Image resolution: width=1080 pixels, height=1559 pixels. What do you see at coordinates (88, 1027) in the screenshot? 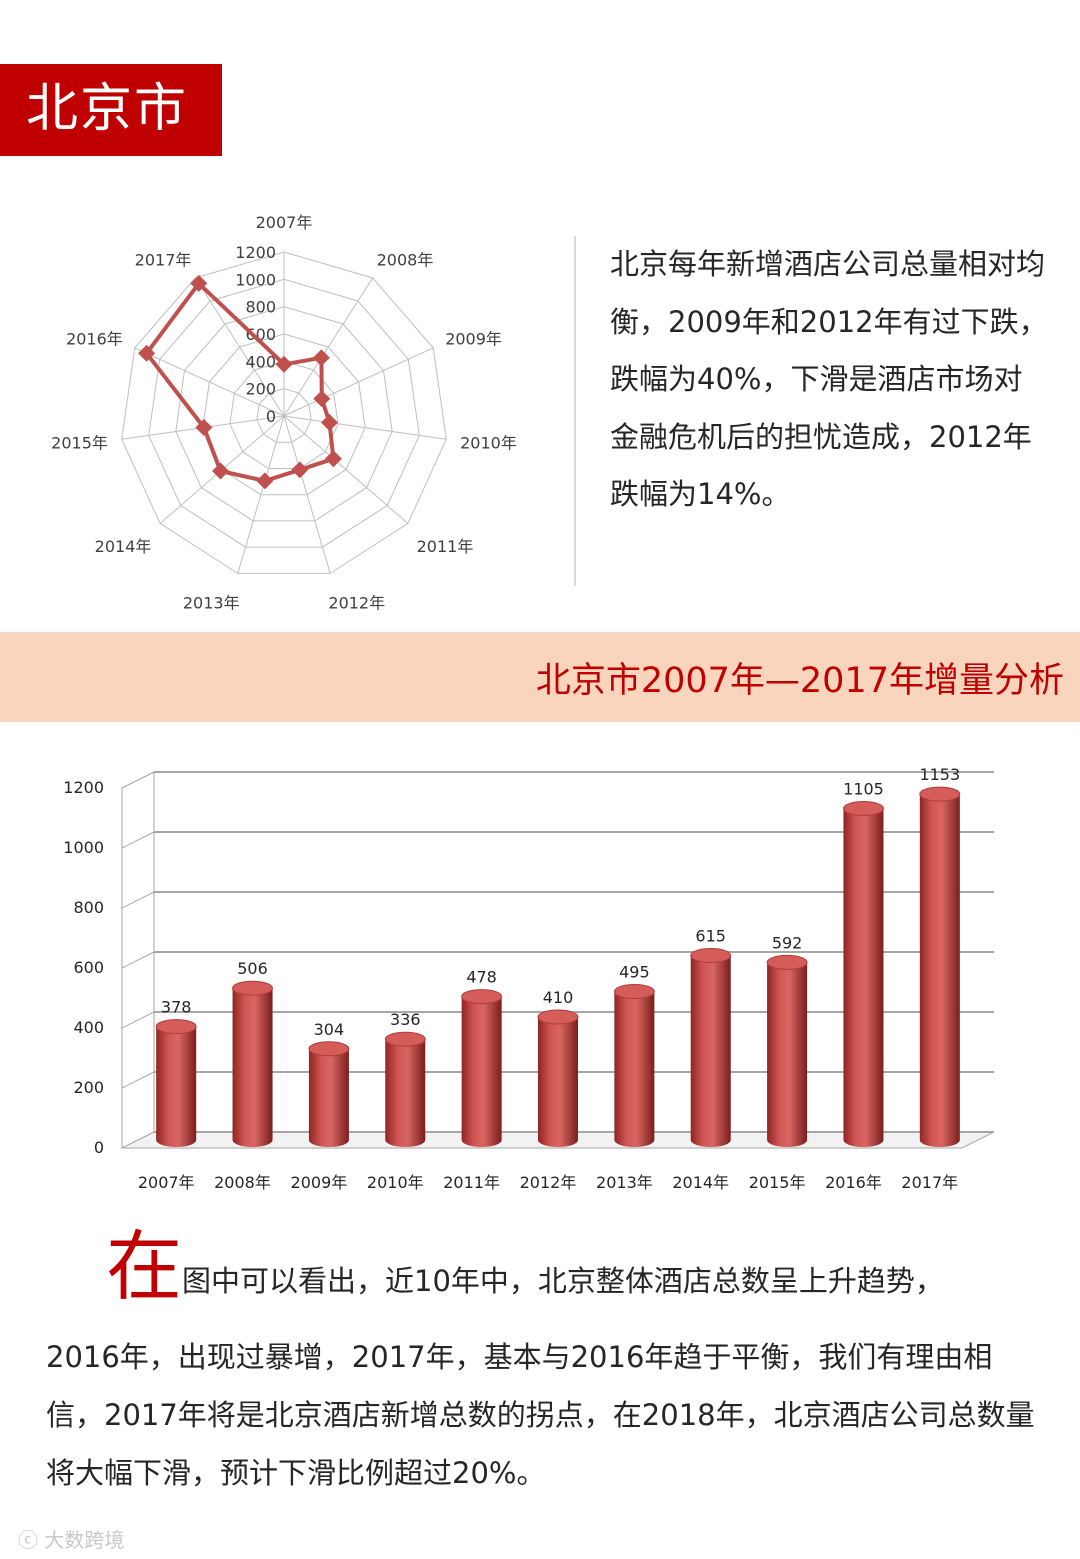
I see `bar-y-tick-label: 400` at bounding box center [88, 1027].